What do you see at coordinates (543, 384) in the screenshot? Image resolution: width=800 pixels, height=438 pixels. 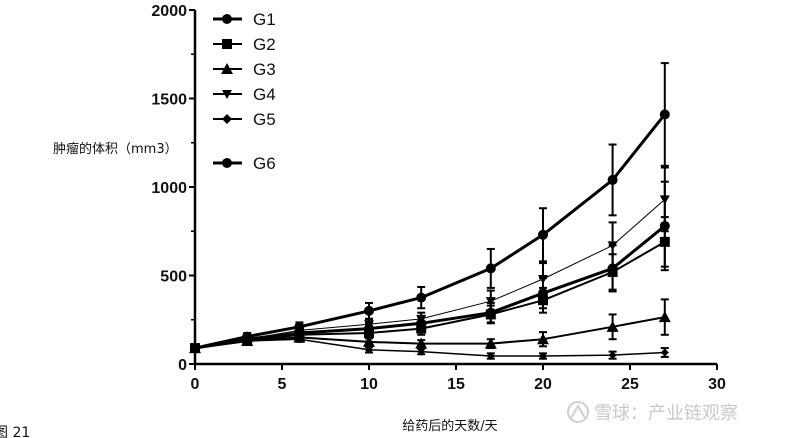 I see `x-tick-label: 20` at bounding box center [543, 384].